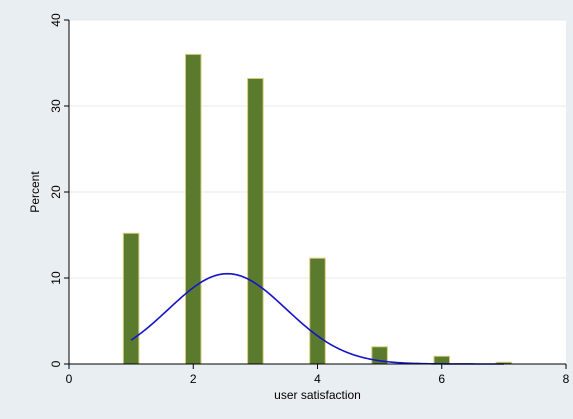 The width and height of the screenshot is (573, 419). I want to click on x-tick-label: 6, so click(441, 379).